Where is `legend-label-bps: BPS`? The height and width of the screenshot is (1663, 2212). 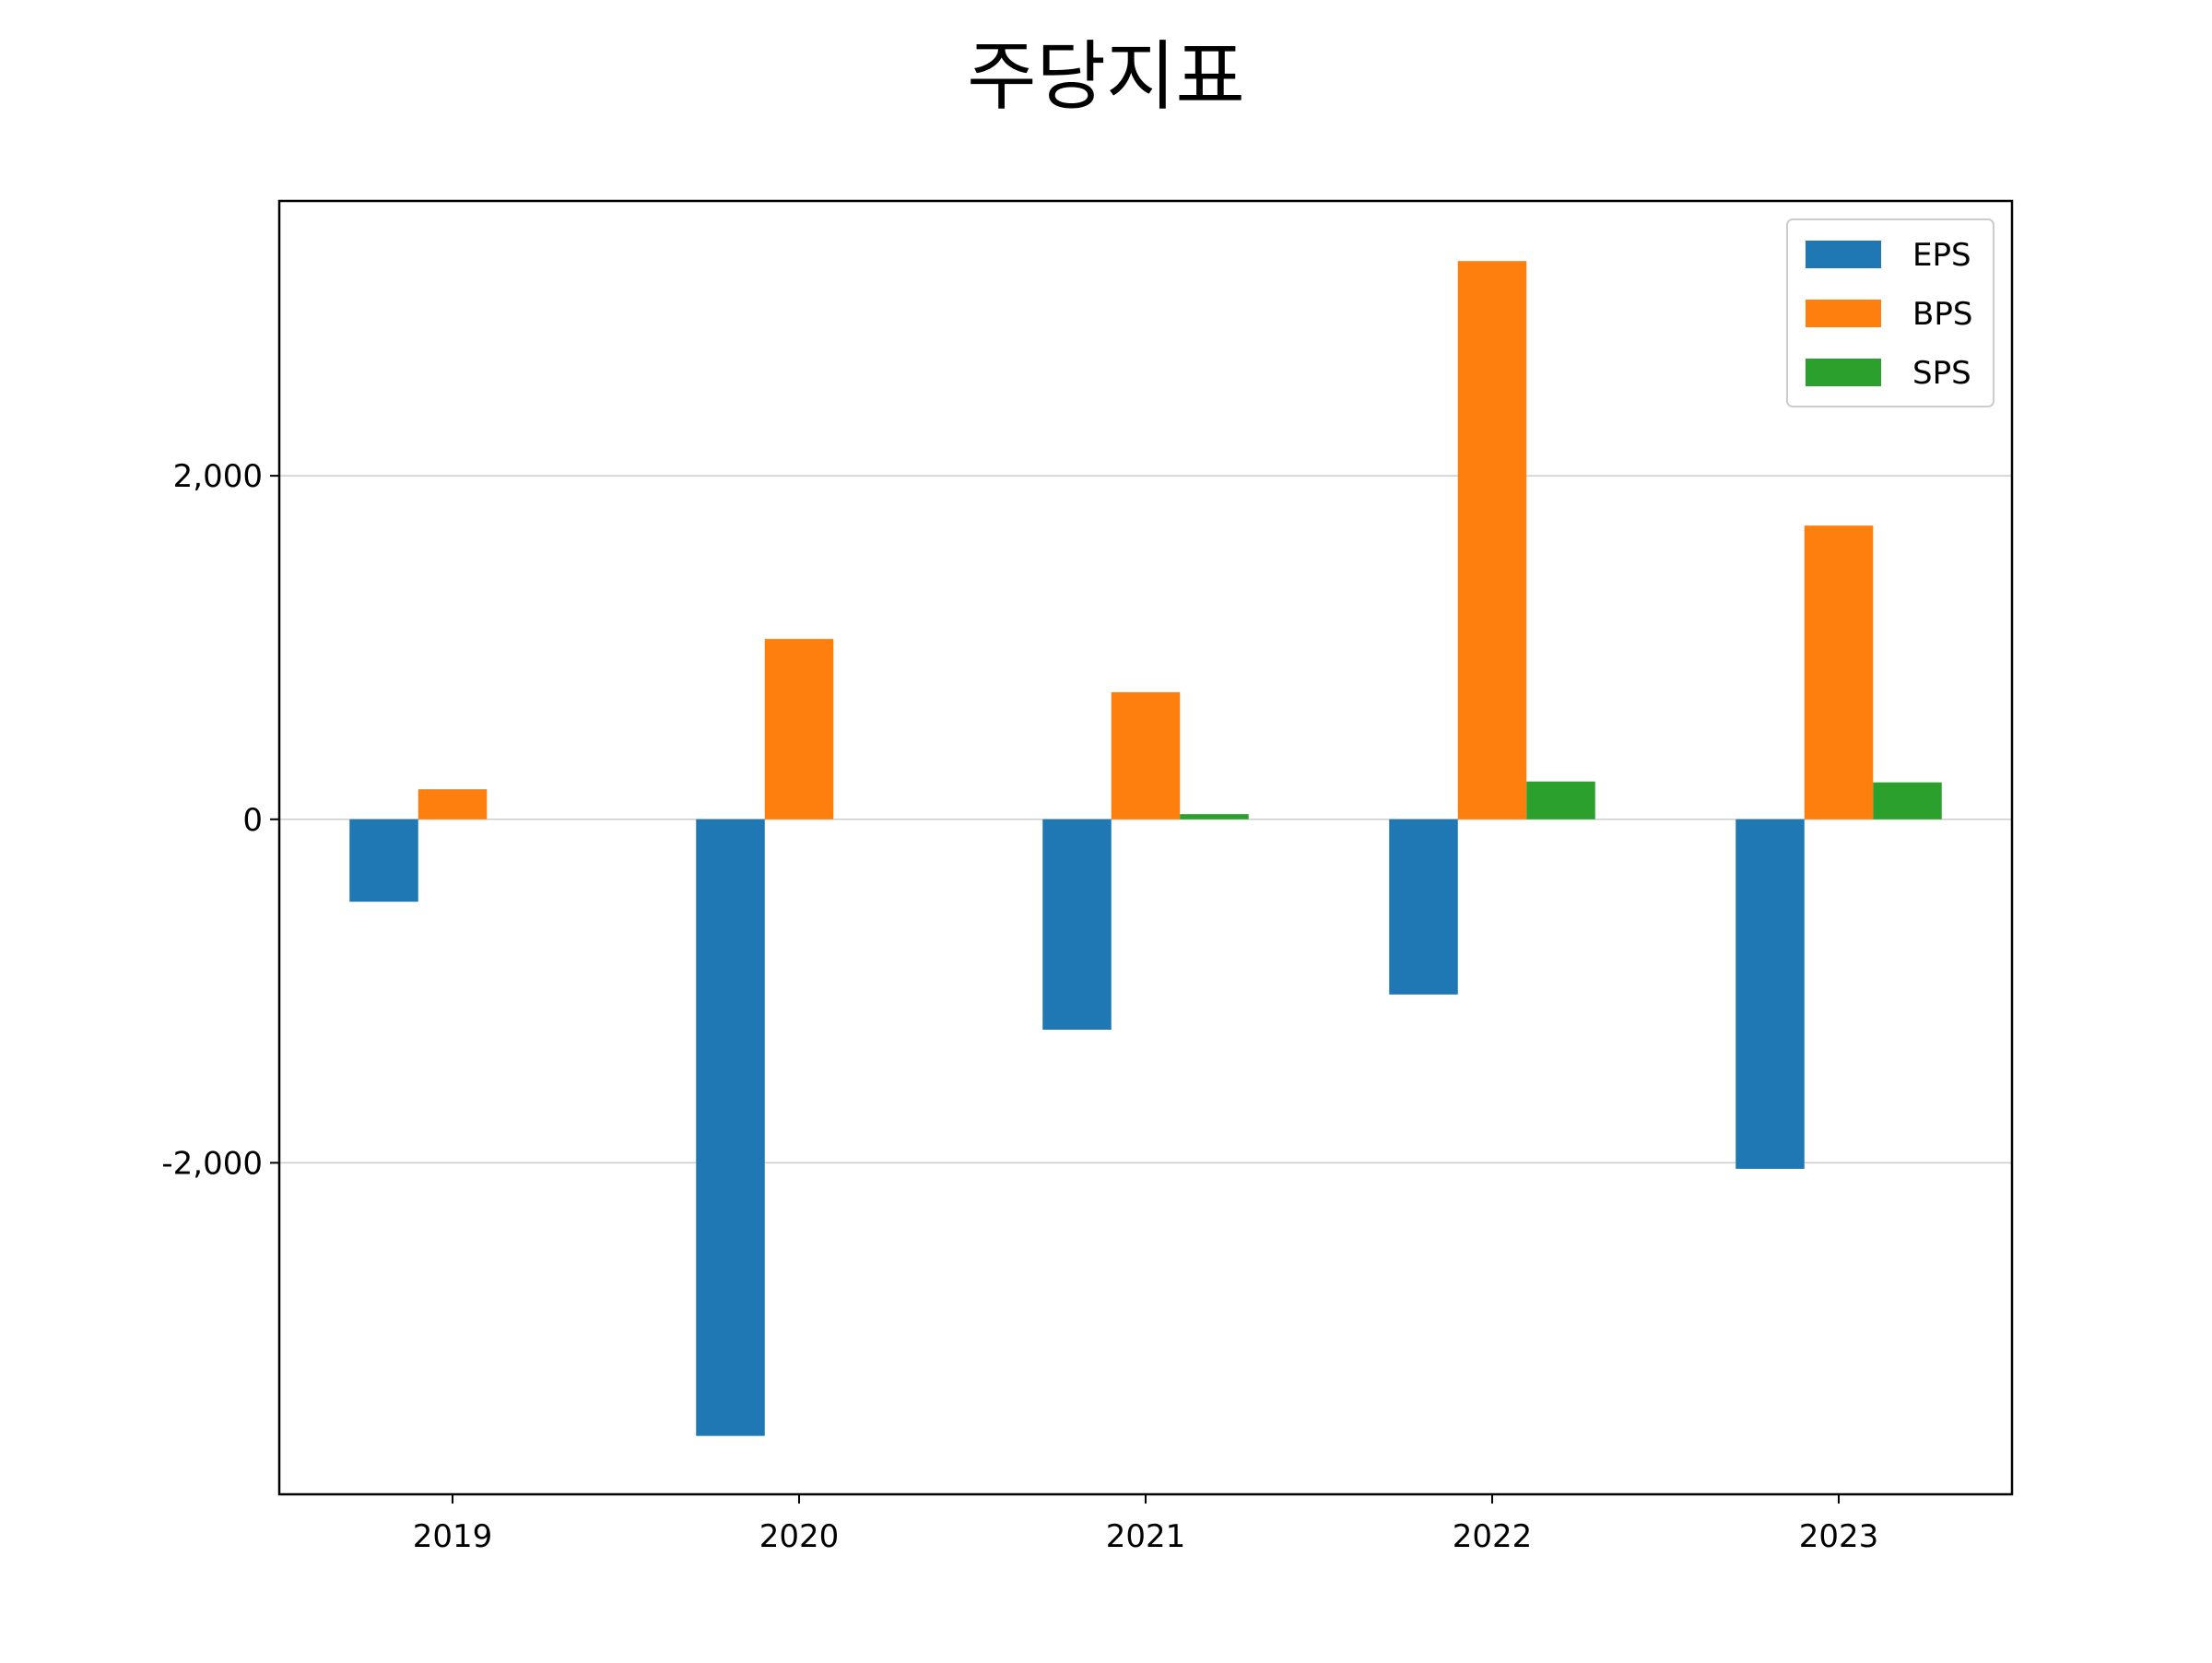 legend-label-bps: BPS is located at coordinates (1942, 314).